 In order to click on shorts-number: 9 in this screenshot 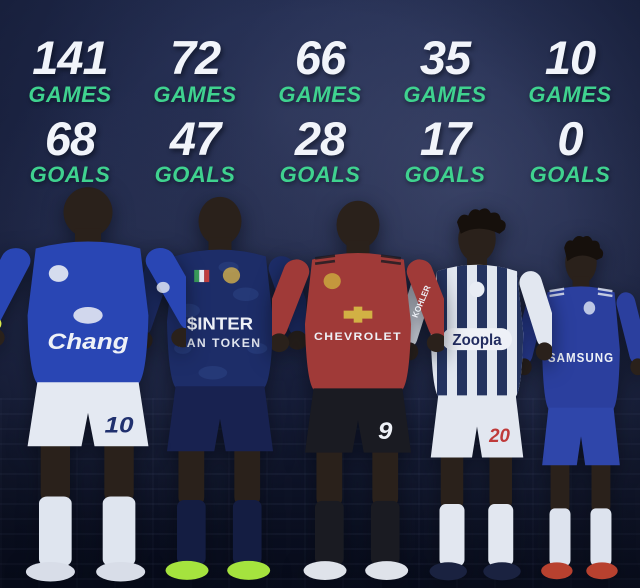, I will do `click(385, 431)`.